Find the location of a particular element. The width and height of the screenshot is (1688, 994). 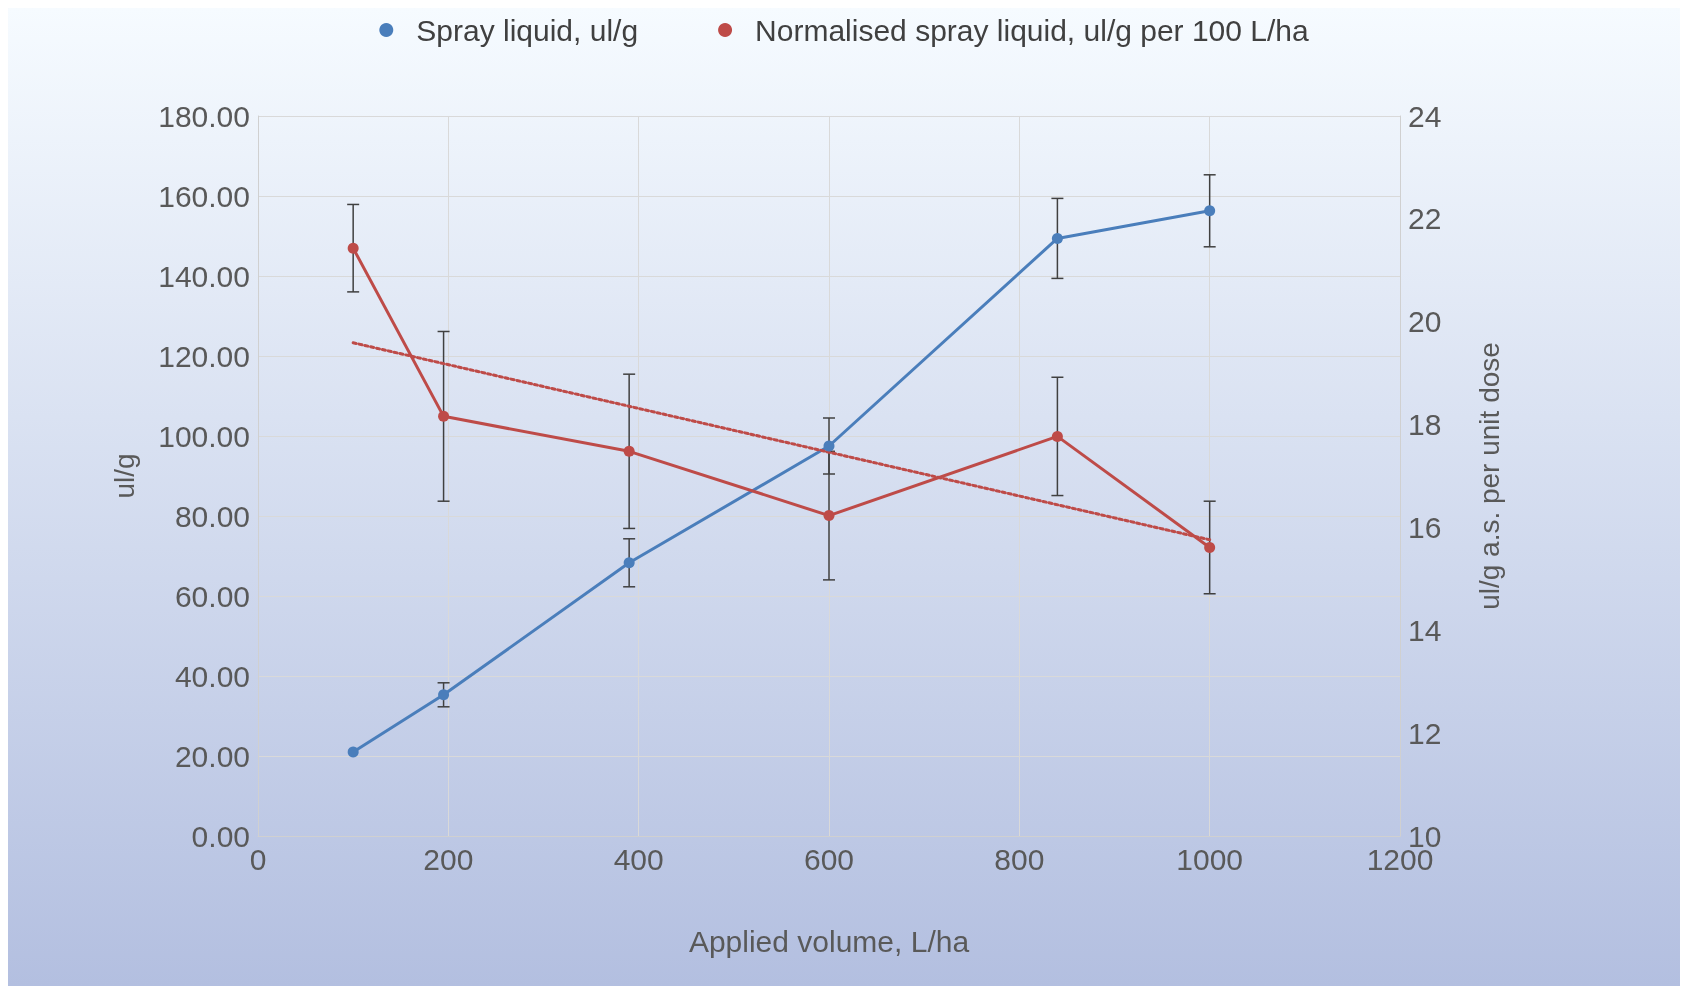

y2-tick-label: 18 is located at coordinates (1425, 425).